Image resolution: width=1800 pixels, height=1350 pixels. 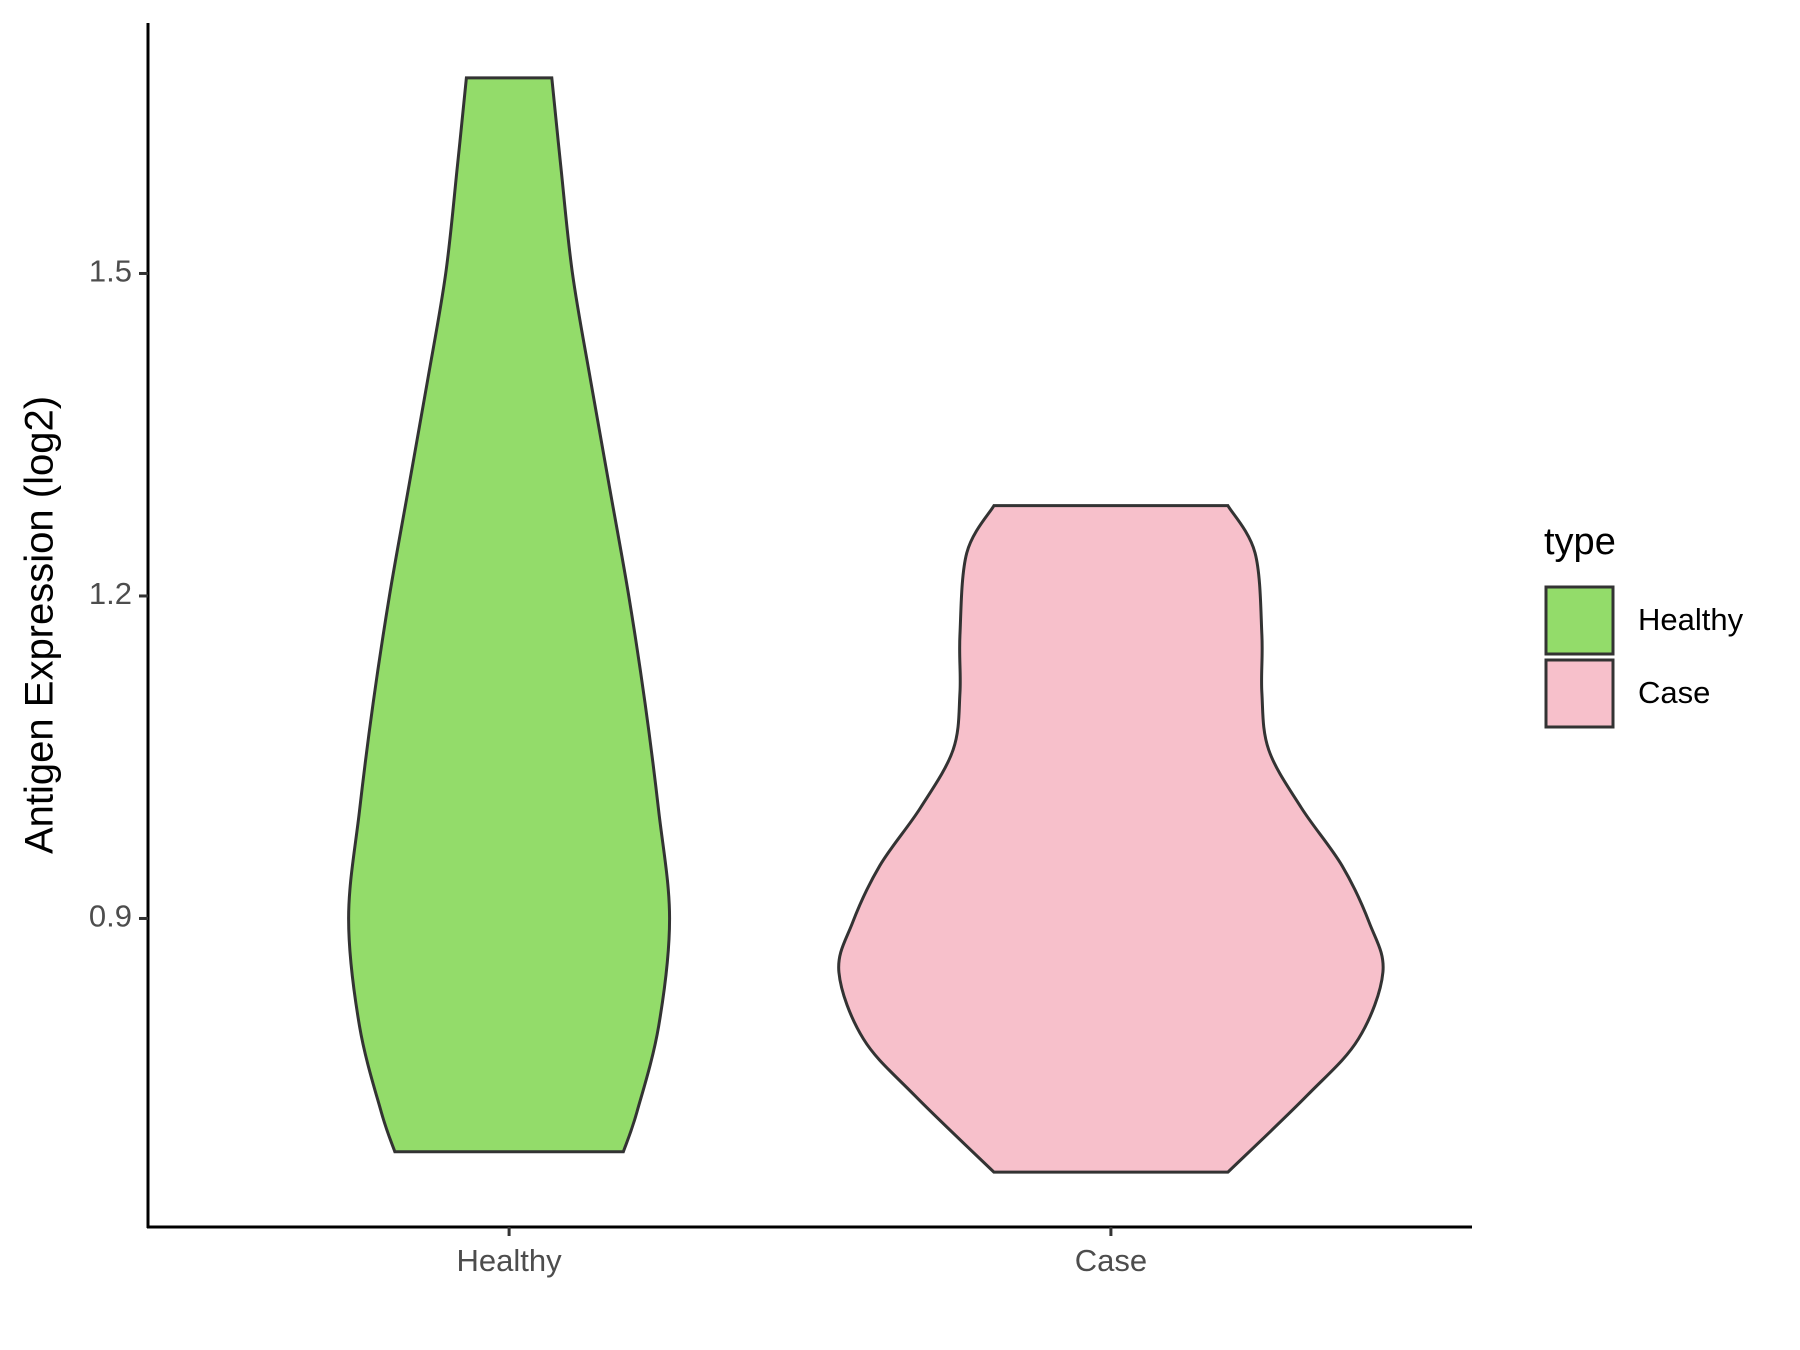 I want to click on x-tick-label: Case, so click(x=1111, y=1260).